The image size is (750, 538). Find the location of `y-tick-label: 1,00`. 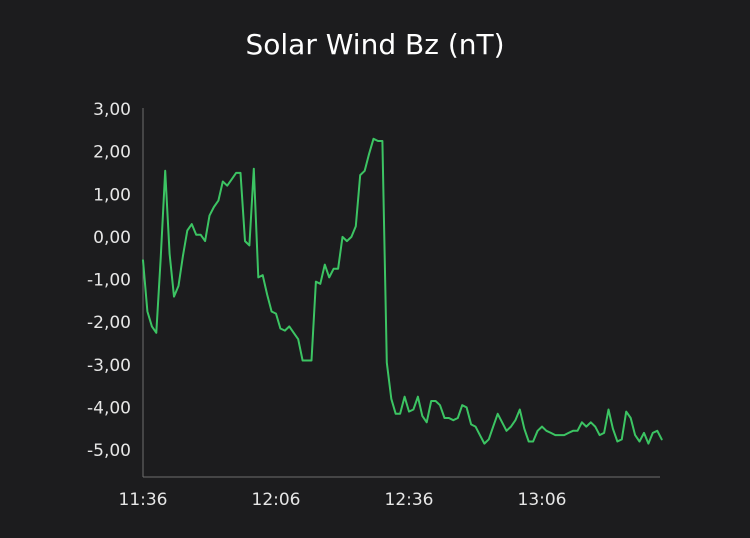

y-tick-label: 1,00 is located at coordinates (112, 195).